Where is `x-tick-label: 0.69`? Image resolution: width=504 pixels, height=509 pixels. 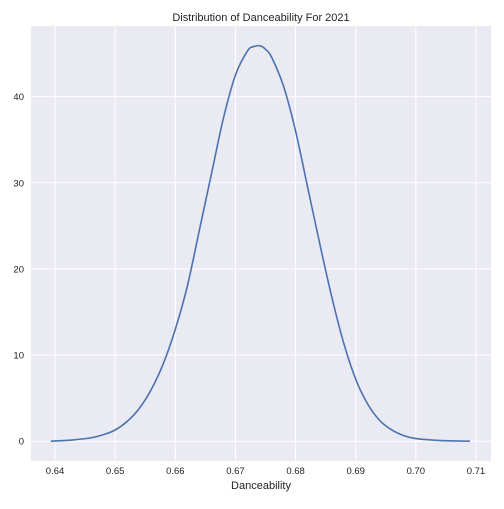 x-tick-label: 0.69 is located at coordinates (355, 471).